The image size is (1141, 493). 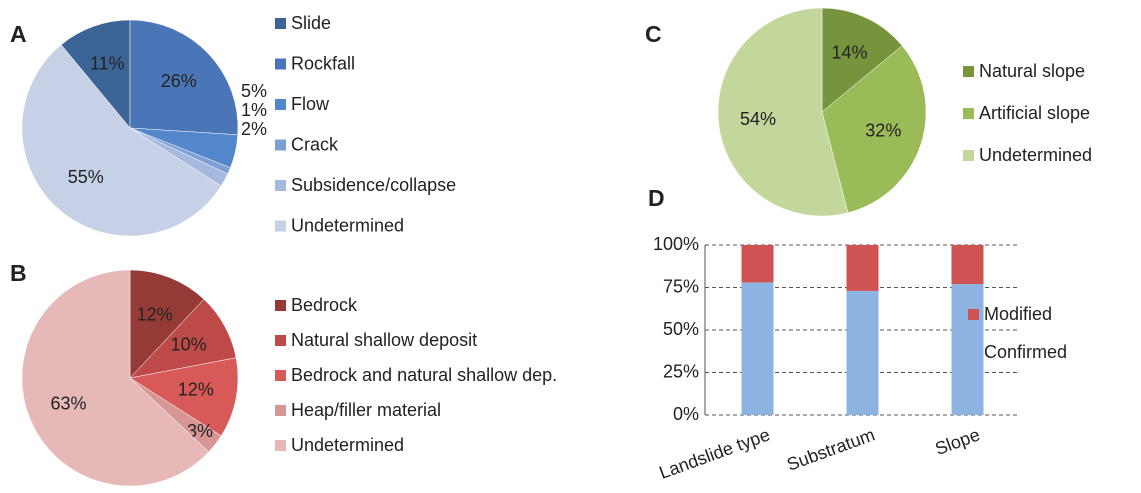 I want to click on data-label: 55%, so click(x=86, y=177).